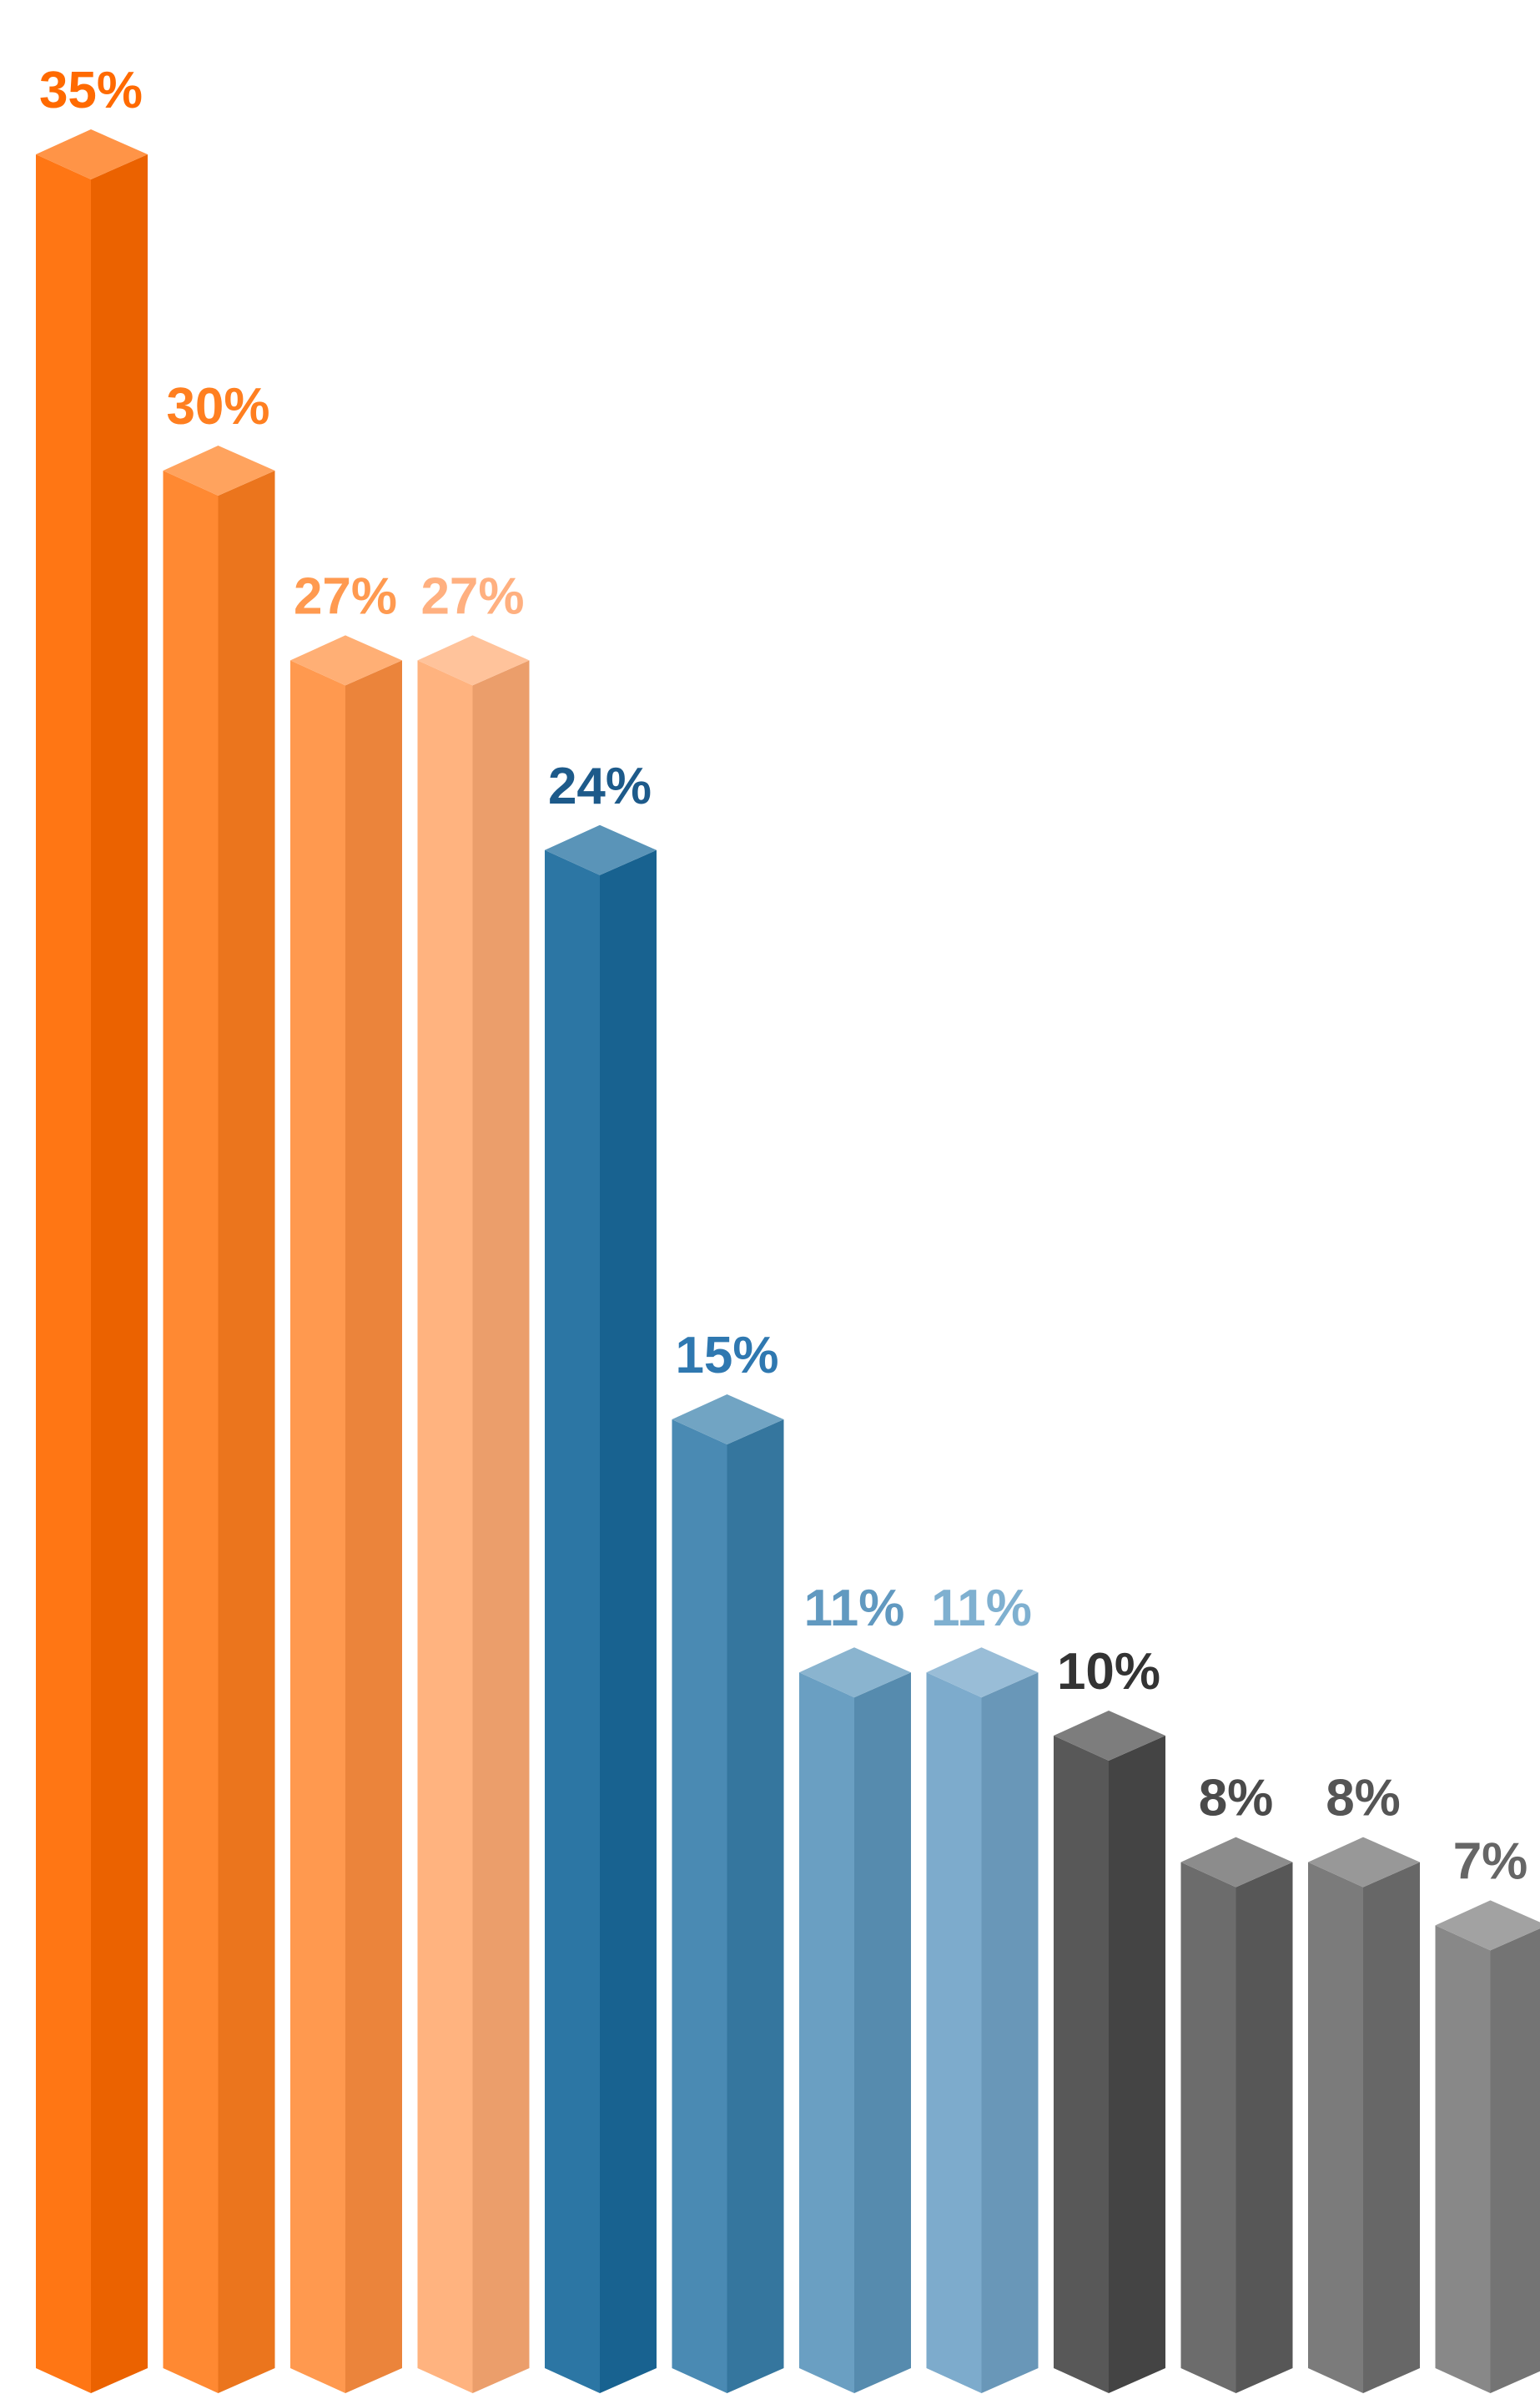  Describe the element at coordinates (1490, 1861) in the screenshot. I see `data-label: 7%` at that location.